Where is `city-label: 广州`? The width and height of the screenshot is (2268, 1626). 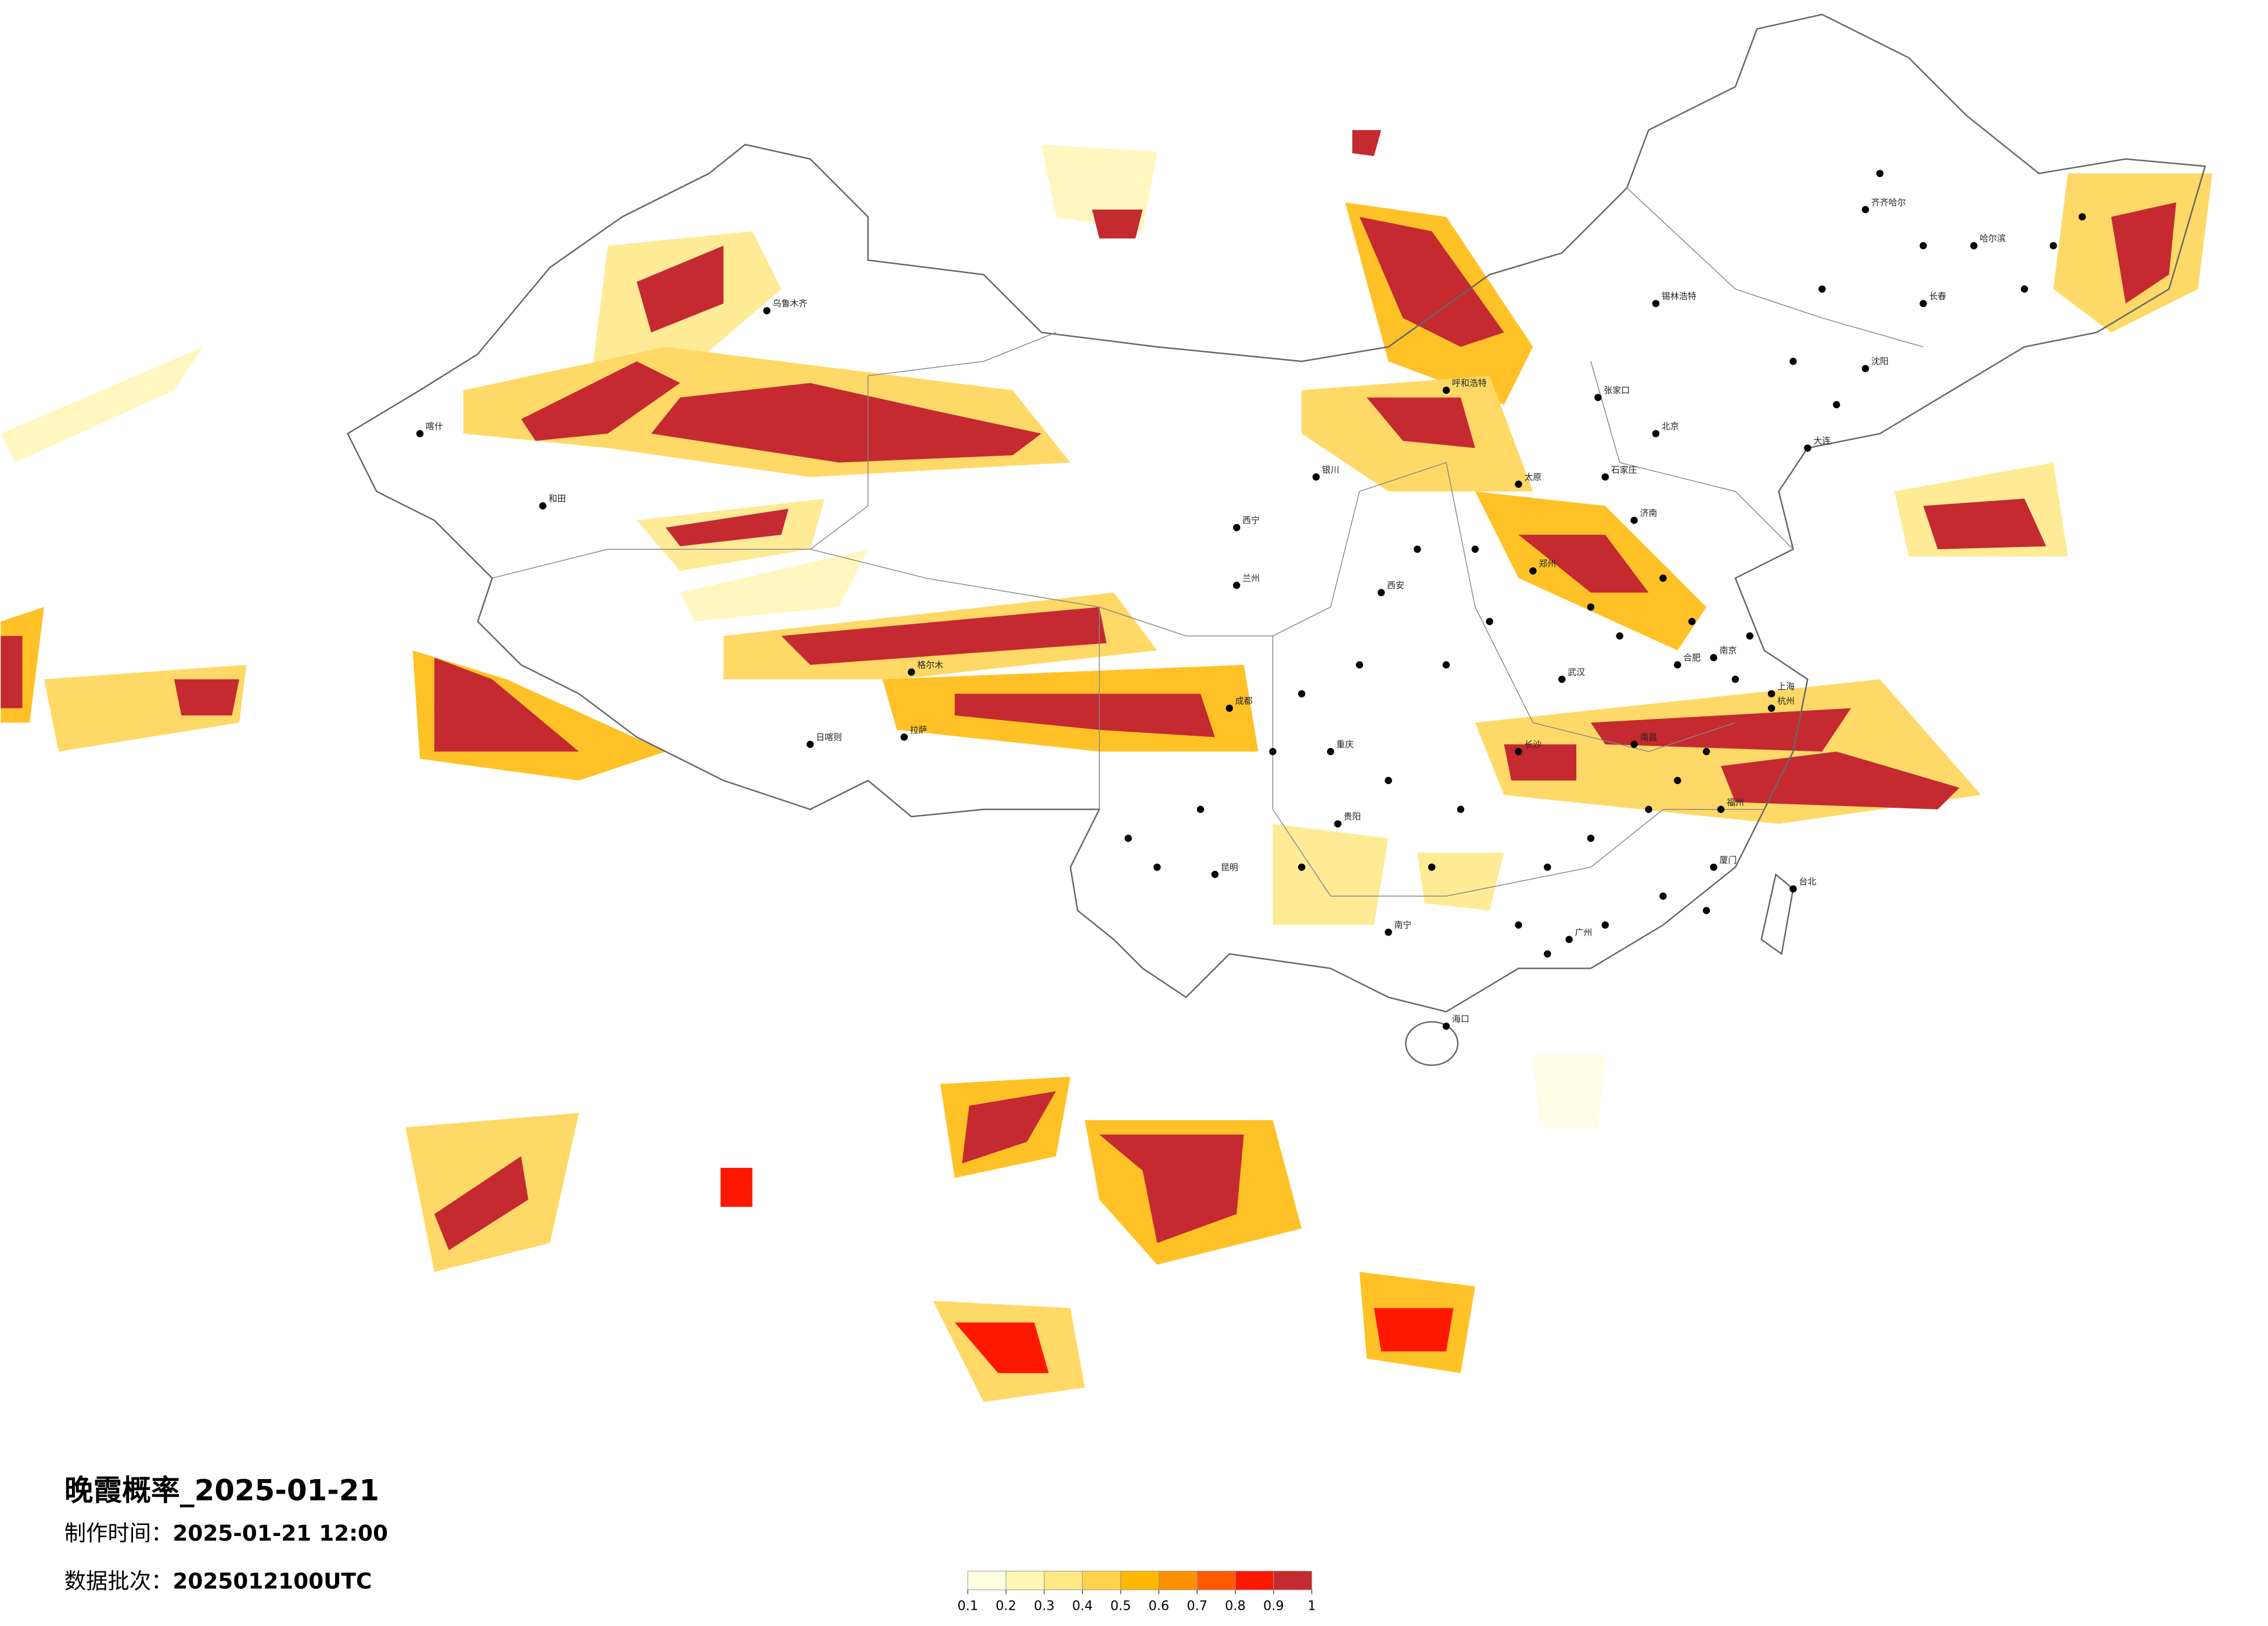
city-label: 广州 is located at coordinates (1584, 932).